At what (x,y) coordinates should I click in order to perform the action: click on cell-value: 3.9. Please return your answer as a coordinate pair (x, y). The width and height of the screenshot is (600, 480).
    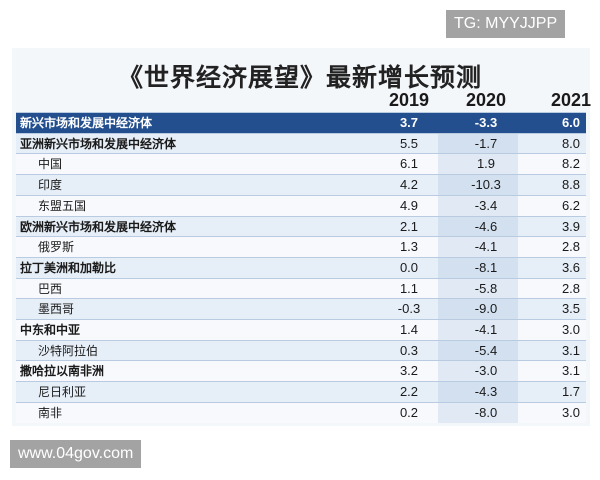
    Looking at the image, I should click on (571, 226).